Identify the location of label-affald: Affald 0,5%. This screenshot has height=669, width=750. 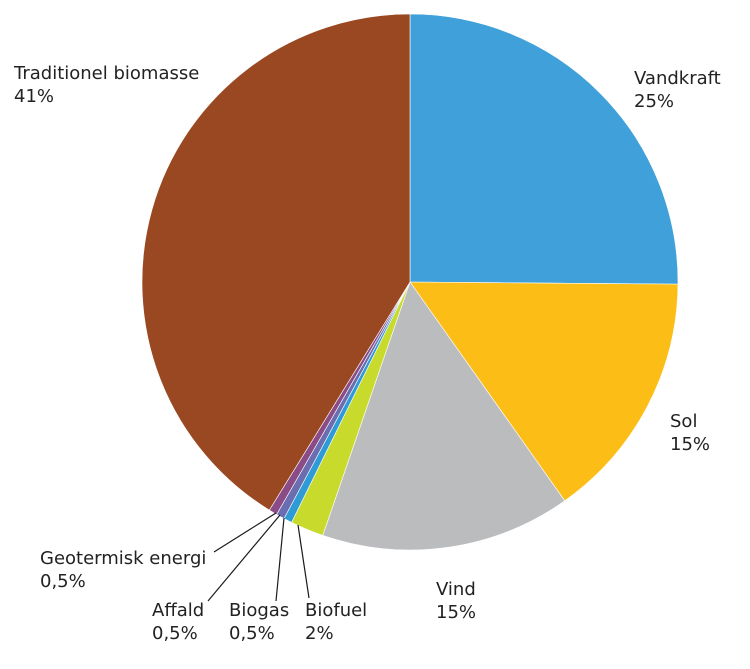
(178, 622).